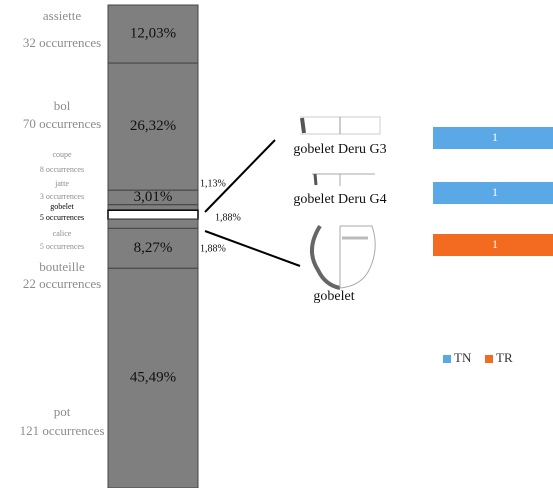 The image size is (553, 488). I want to click on segment-count: 8 occurrences, so click(62, 169).